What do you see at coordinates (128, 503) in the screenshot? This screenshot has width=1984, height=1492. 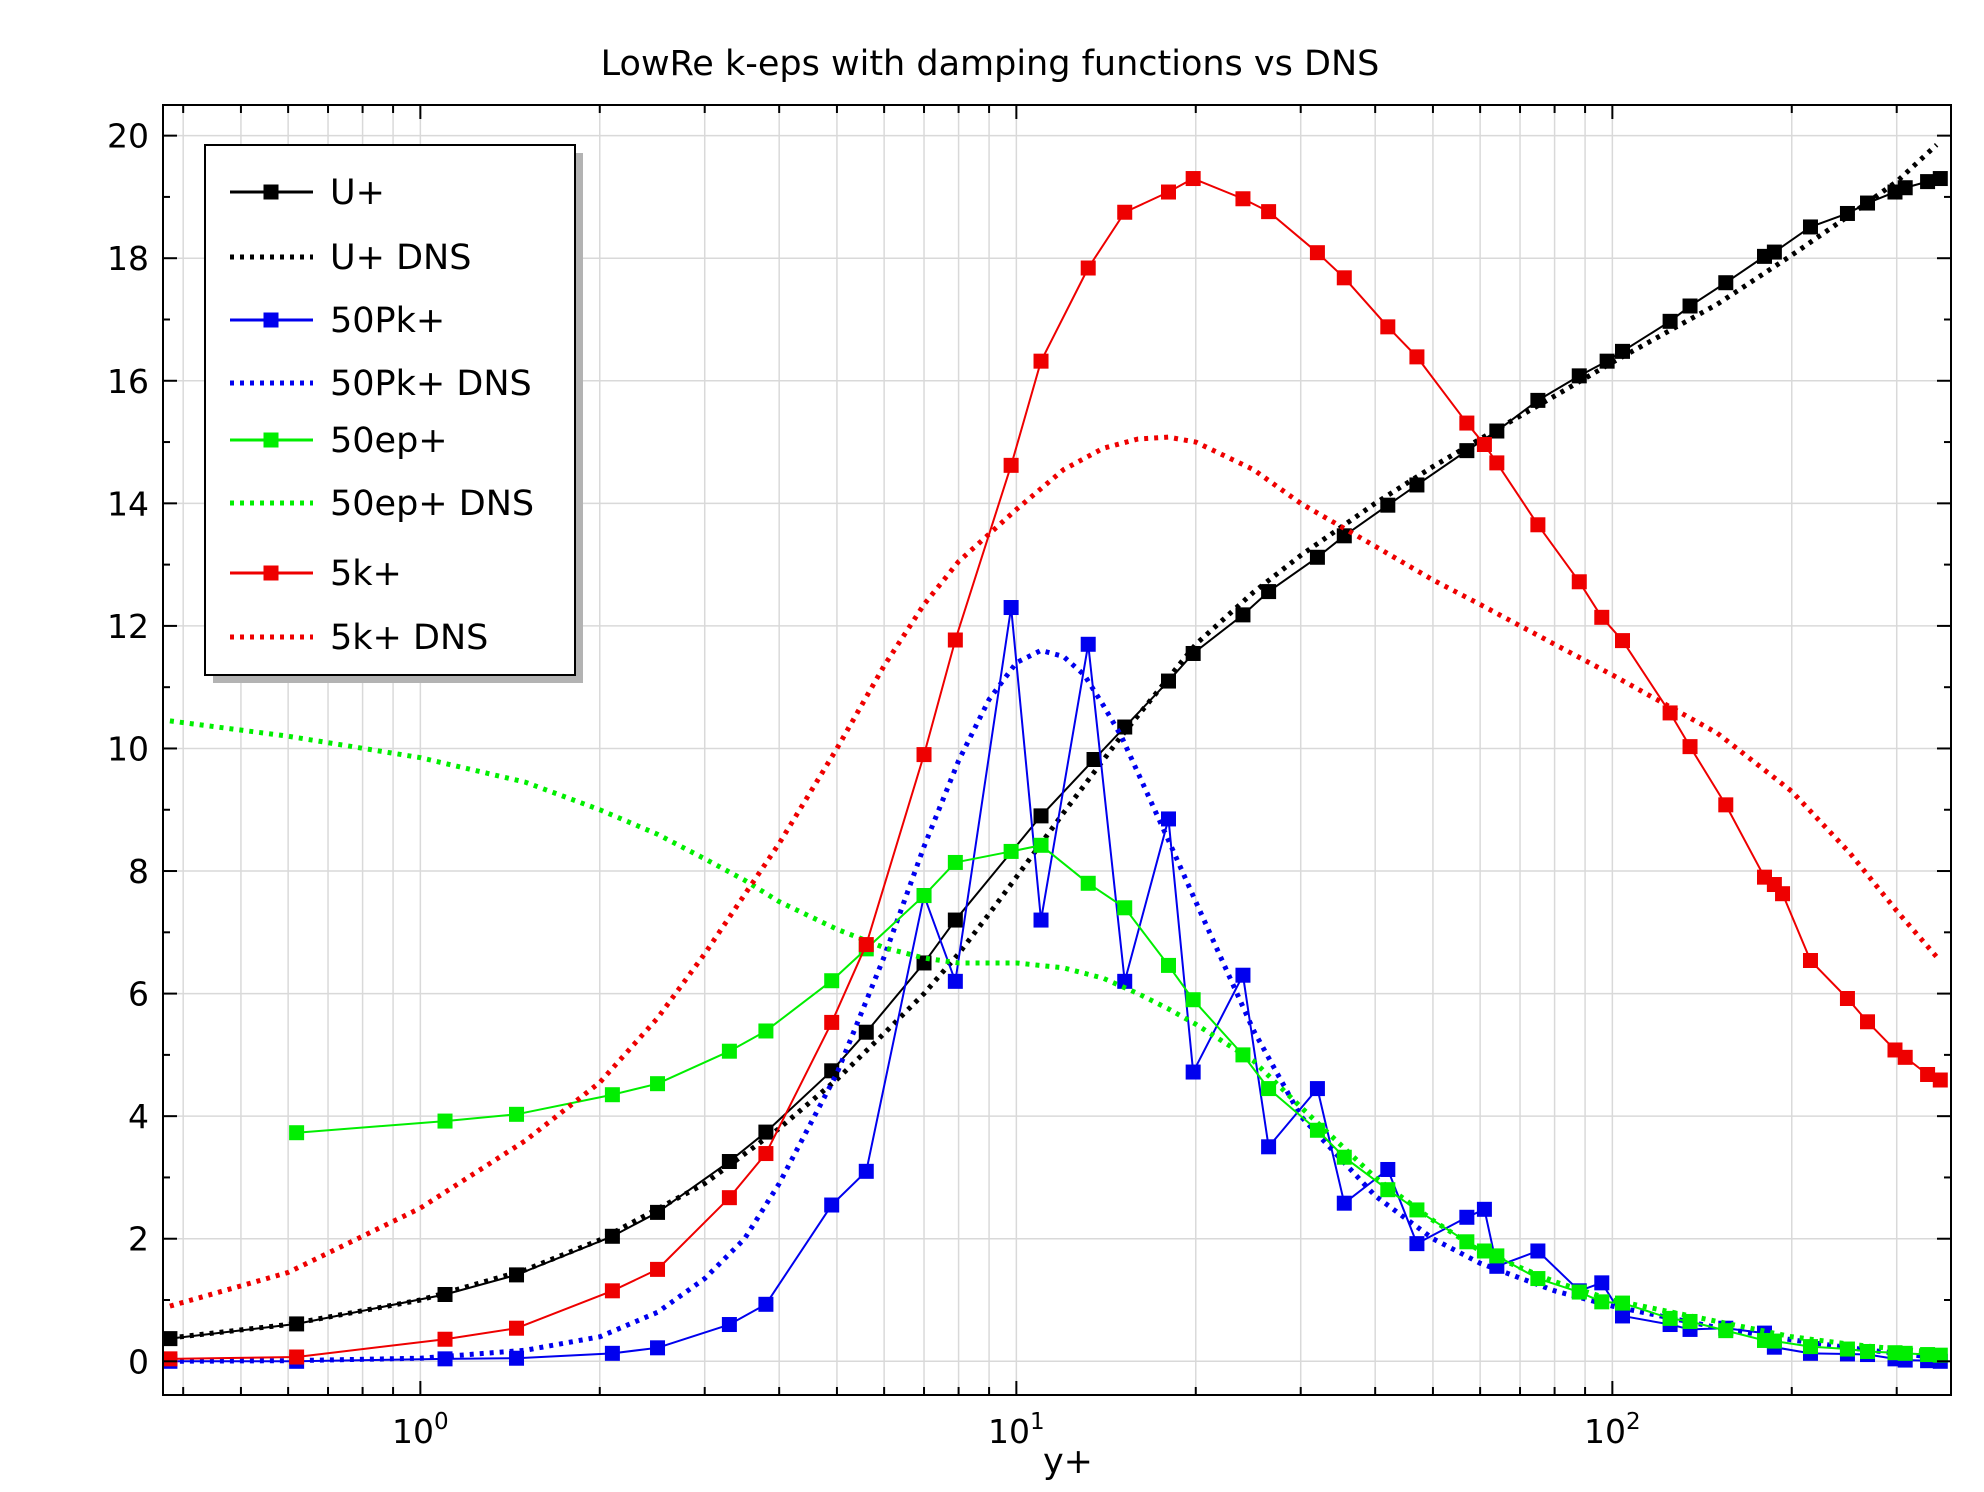 I see `y-tick-label: 14` at bounding box center [128, 503].